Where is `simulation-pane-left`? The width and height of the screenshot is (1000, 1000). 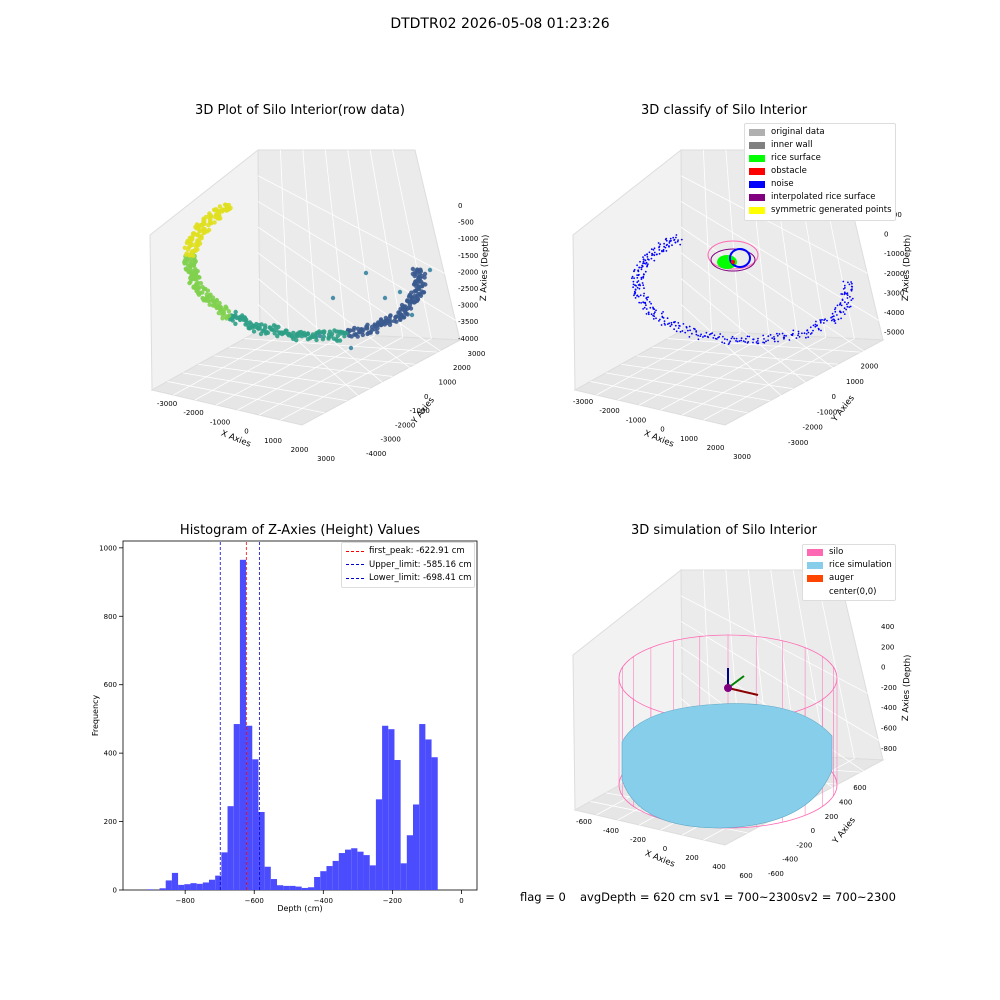
simulation-pane-left is located at coordinates (628, 689).